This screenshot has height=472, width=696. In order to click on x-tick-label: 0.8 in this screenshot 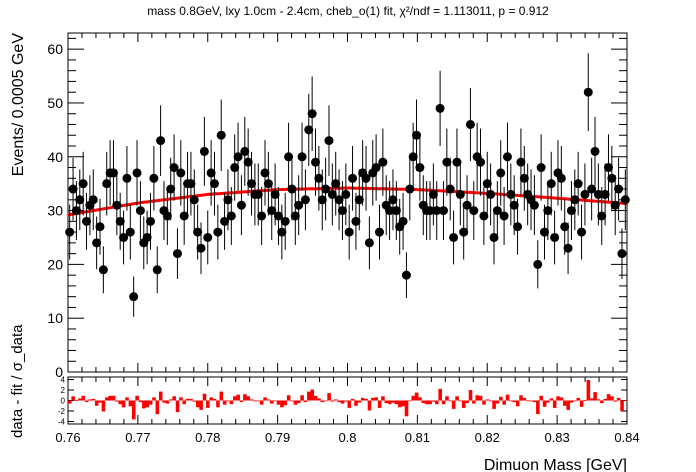, I will do `click(347, 437)`.